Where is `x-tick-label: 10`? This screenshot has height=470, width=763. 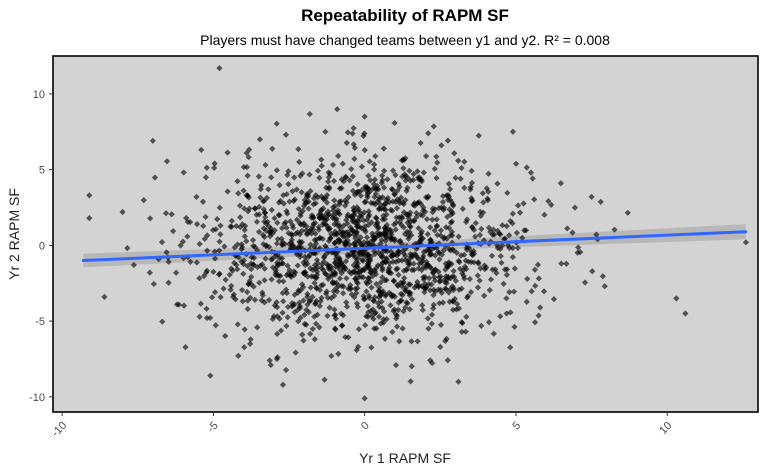
x-tick-label: 10 is located at coordinates (665, 428).